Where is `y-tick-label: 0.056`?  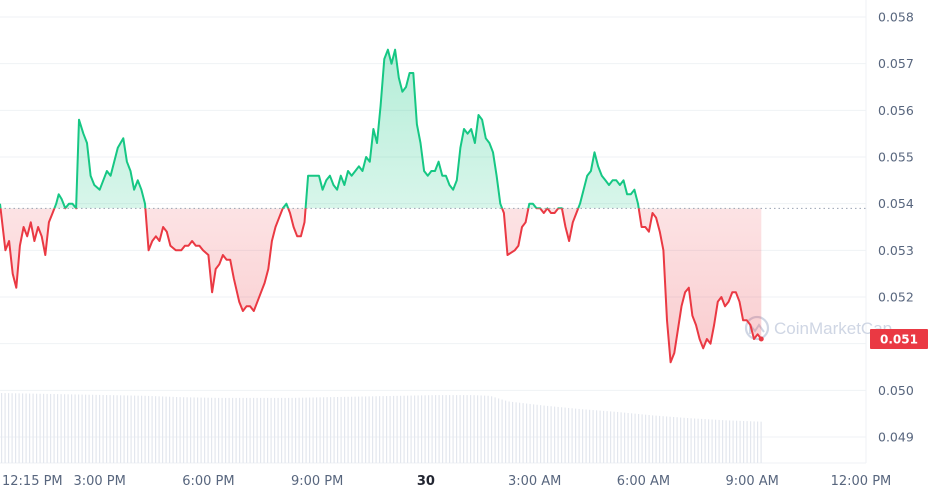 y-tick-label: 0.056 is located at coordinates (896, 110).